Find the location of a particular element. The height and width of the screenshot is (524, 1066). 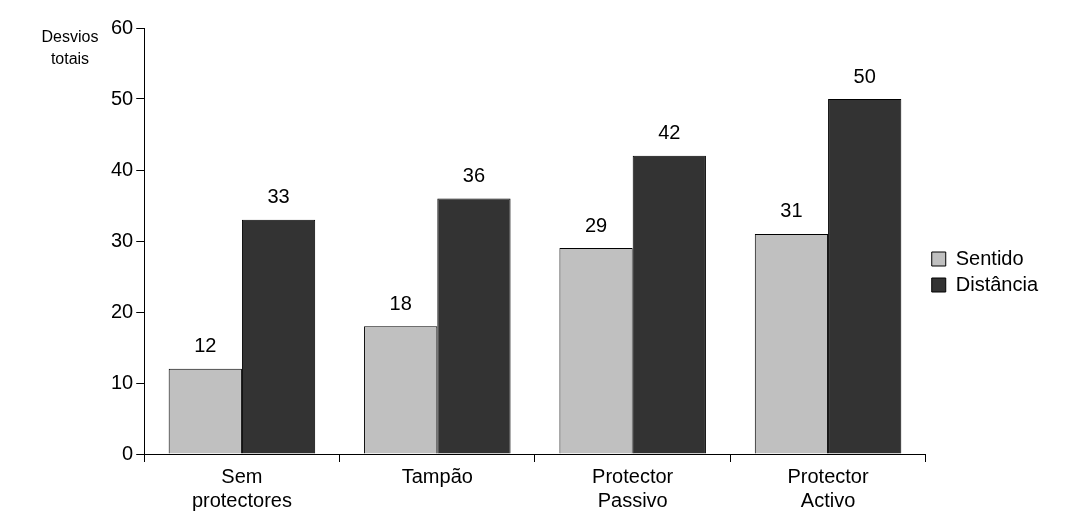

data-label: 18 is located at coordinates (400, 302).